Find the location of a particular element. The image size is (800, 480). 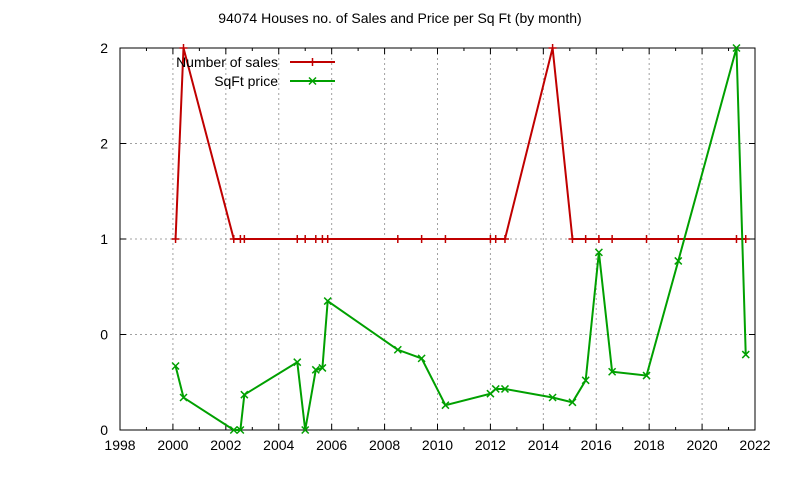

y-tick-label: 1 is located at coordinates (104, 239).